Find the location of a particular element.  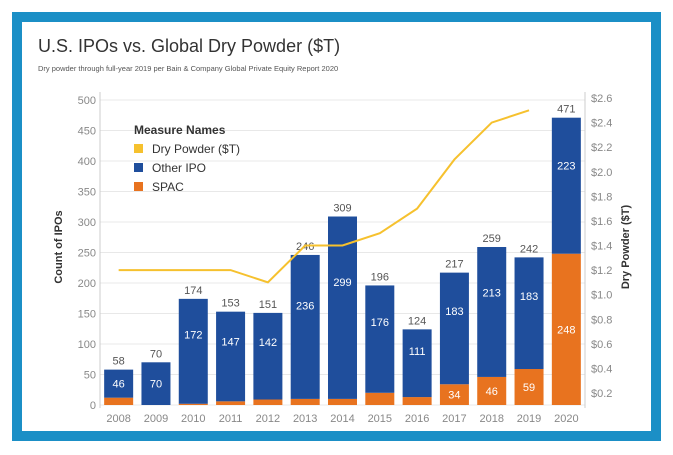

other-ipo-value-label: 176 is located at coordinates (380, 323).